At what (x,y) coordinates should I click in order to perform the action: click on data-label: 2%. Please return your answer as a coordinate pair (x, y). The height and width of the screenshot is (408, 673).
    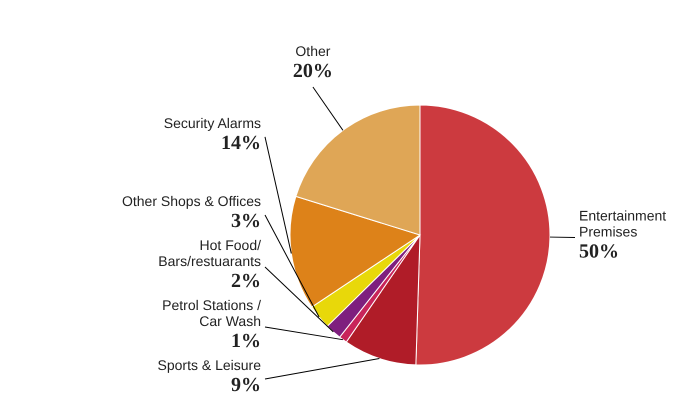
    Looking at the image, I should click on (246, 281).